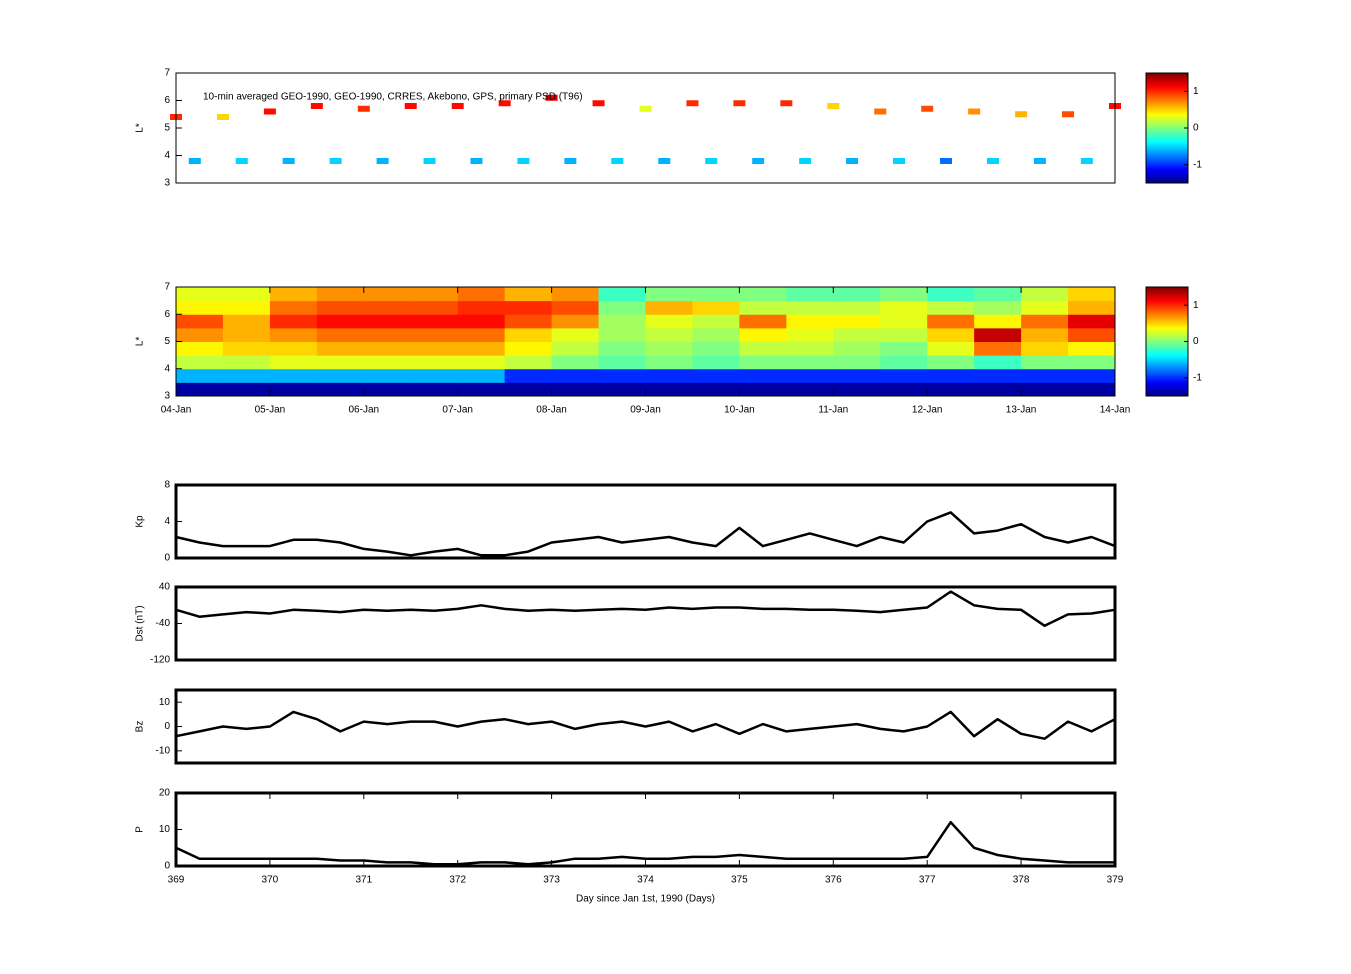 The height and width of the screenshot is (974, 1351). What do you see at coordinates (140, 521) in the screenshot?
I see `y-axis-label: Kp` at bounding box center [140, 521].